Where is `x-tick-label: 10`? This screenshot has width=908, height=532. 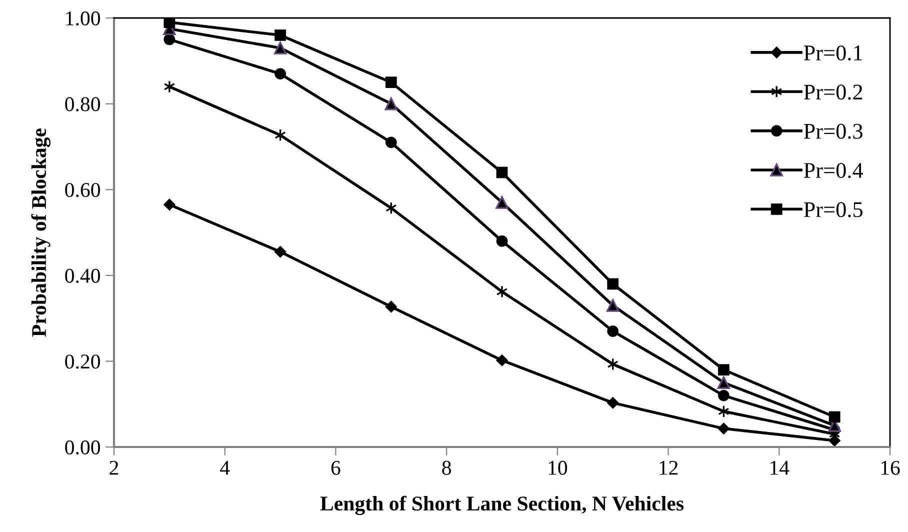
x-tick-label: 10 is located at coordinates (558, 467).